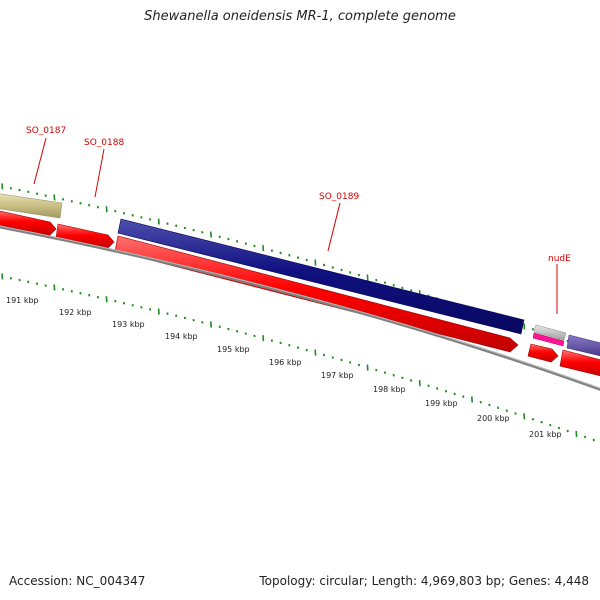 Image resolution: width=600 pixels, height=600 pixels. What do you see at coordinates (337, 375) in the screenshot?
I see `scale-label-197: 197 kbp` at bounding box center [337, 375].